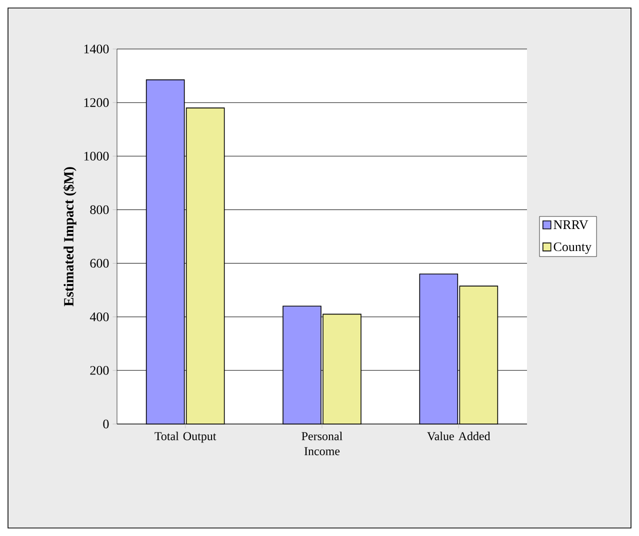 The image size is (639, 536). What do you see at coordinates (571, 225) in the screenshot?
I see `legend-label: NRRV` at bounding box center [571, 225].